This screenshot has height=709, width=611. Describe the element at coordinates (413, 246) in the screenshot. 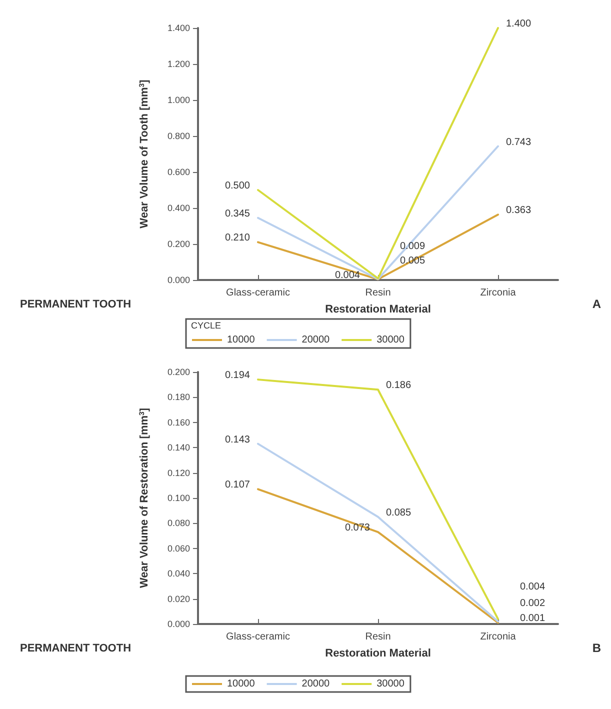

I see `text: 0.009` at that location.